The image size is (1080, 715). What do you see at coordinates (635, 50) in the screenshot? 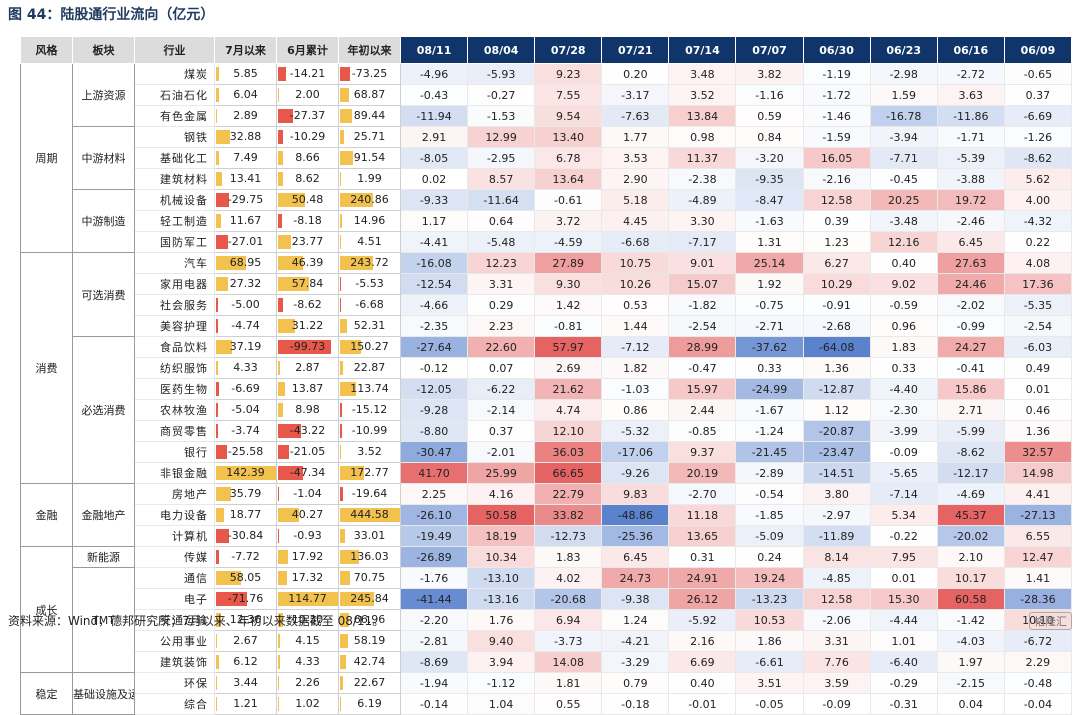
I see `header-9: 07/21` at bounding box center [635, 50].